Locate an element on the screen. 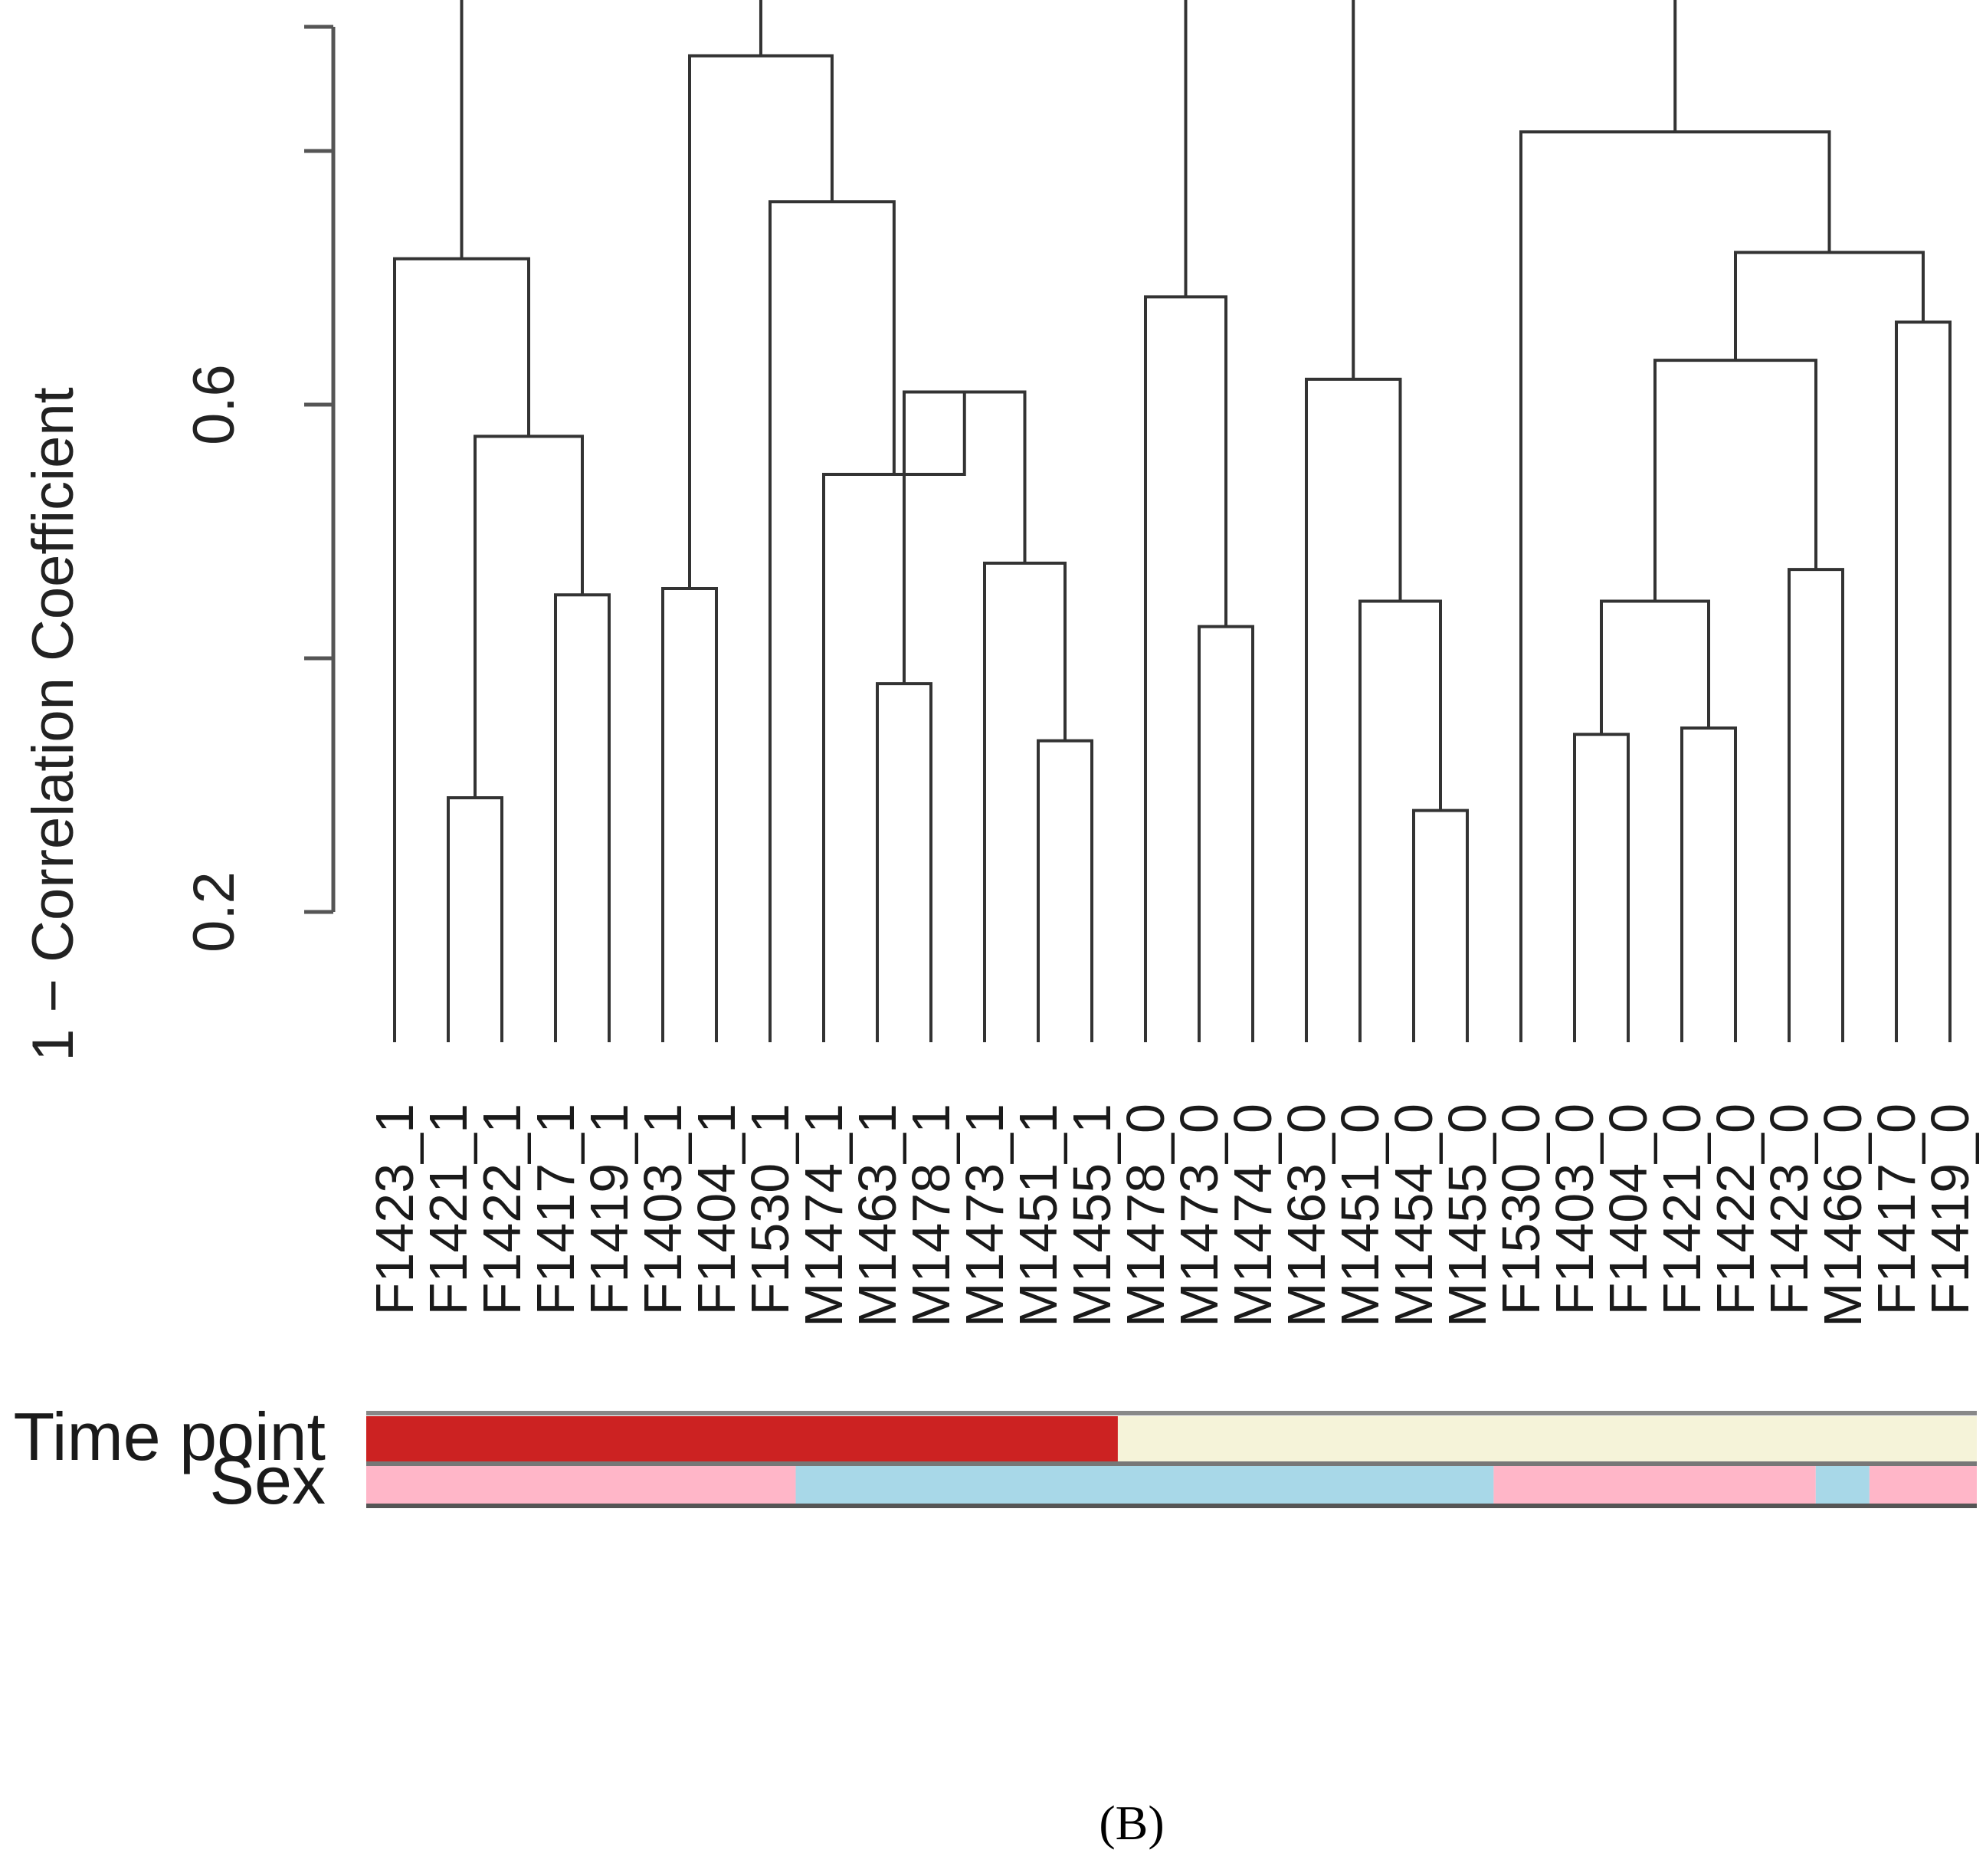 The height and width of the screenshot is (1876, 1986). leaf-label: M1473_0 is located at coordinates (1199, 1215).